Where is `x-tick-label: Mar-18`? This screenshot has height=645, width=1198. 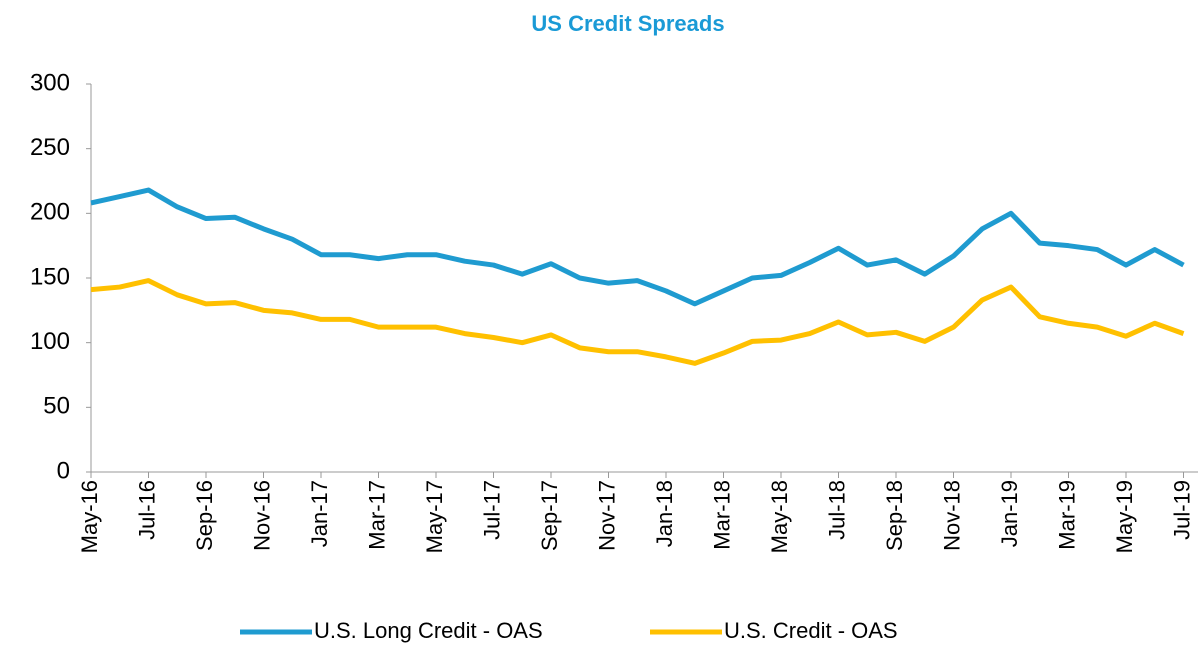
x-tick-label: Mar-18 is located at coordinates (721, 515).